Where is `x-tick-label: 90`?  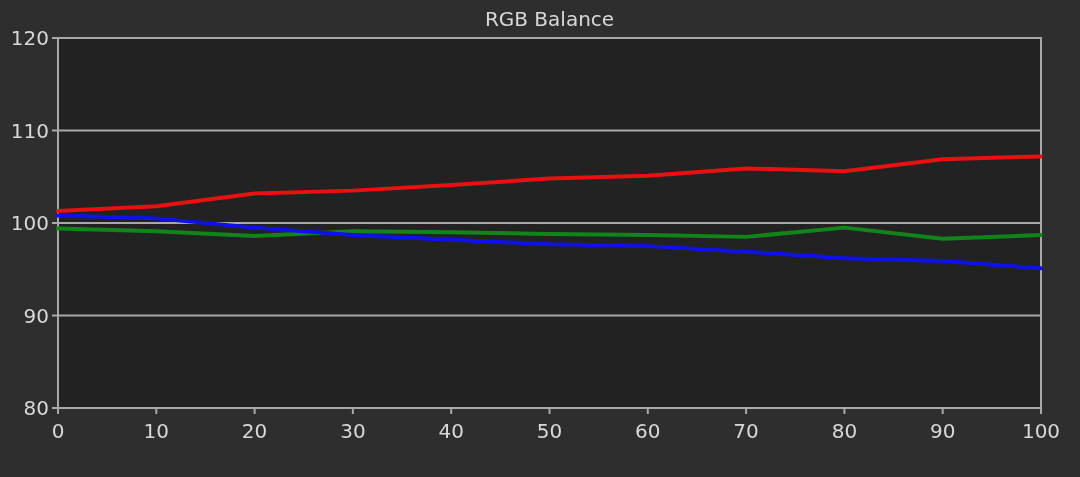 x-tick-label: 90 is located at coordinates (942, 431).